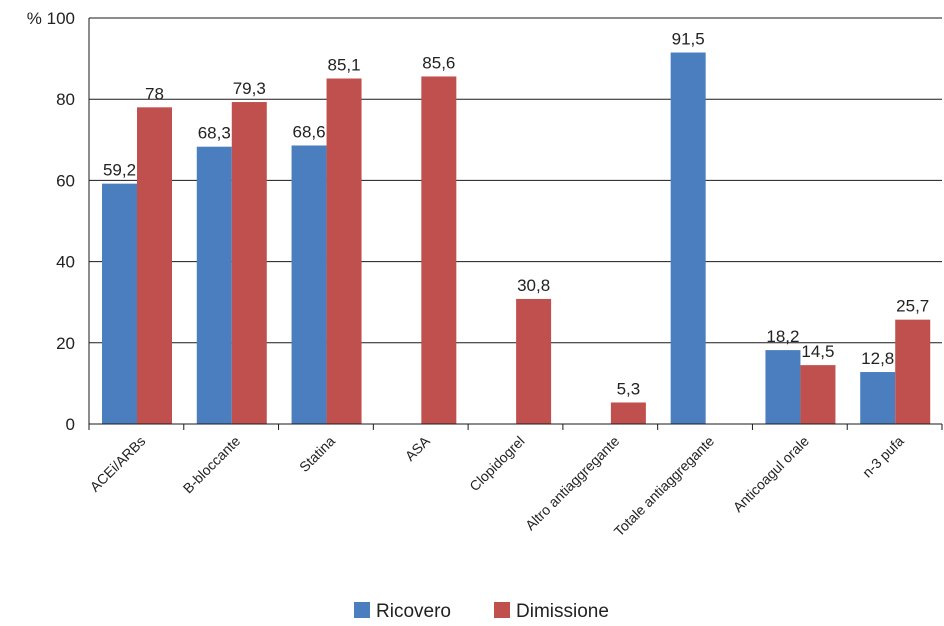 The height and width of the screenshot is (626, 944). I want to click on y-tick-label: 40, so click(65, 262).